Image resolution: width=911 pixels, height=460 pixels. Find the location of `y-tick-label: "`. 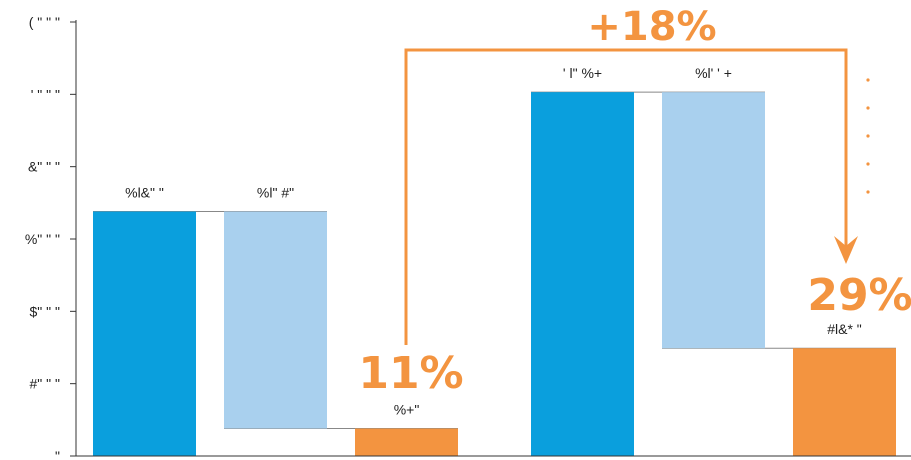

y-tick-label: " is located at coordinates (57, 454).